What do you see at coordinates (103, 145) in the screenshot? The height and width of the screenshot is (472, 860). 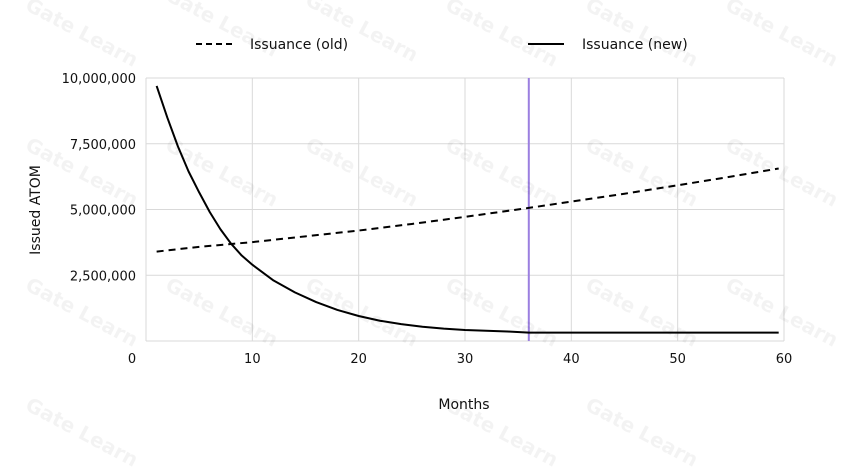 I see `y-tick-label: 7,500,000` at bounding box center [103, 145].